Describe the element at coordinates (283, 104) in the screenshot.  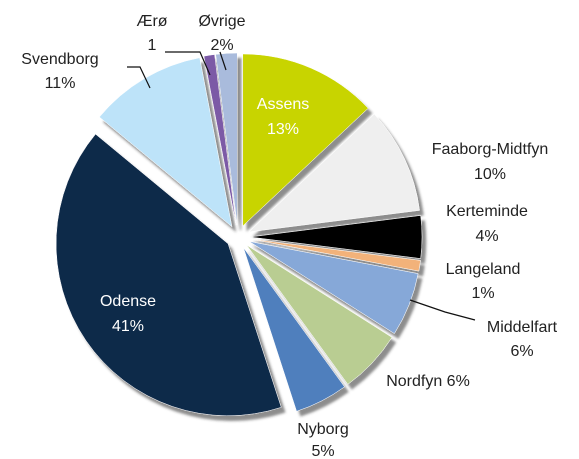
I see `label-name: Assens` at that location.